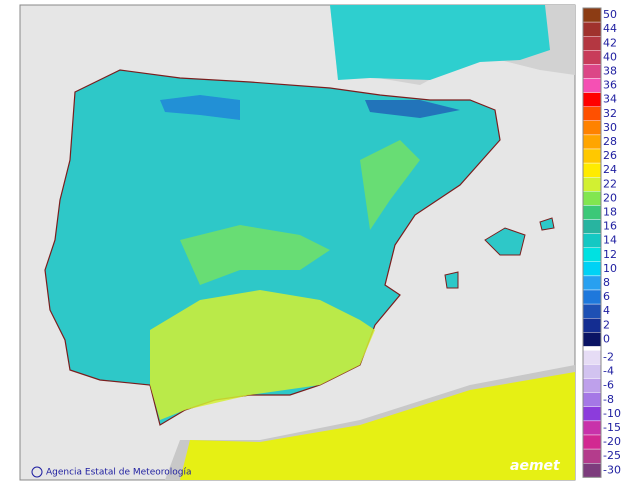 The width and height of the screenshot is (630, 500). I want to click on cold-north, so click(200, 107).